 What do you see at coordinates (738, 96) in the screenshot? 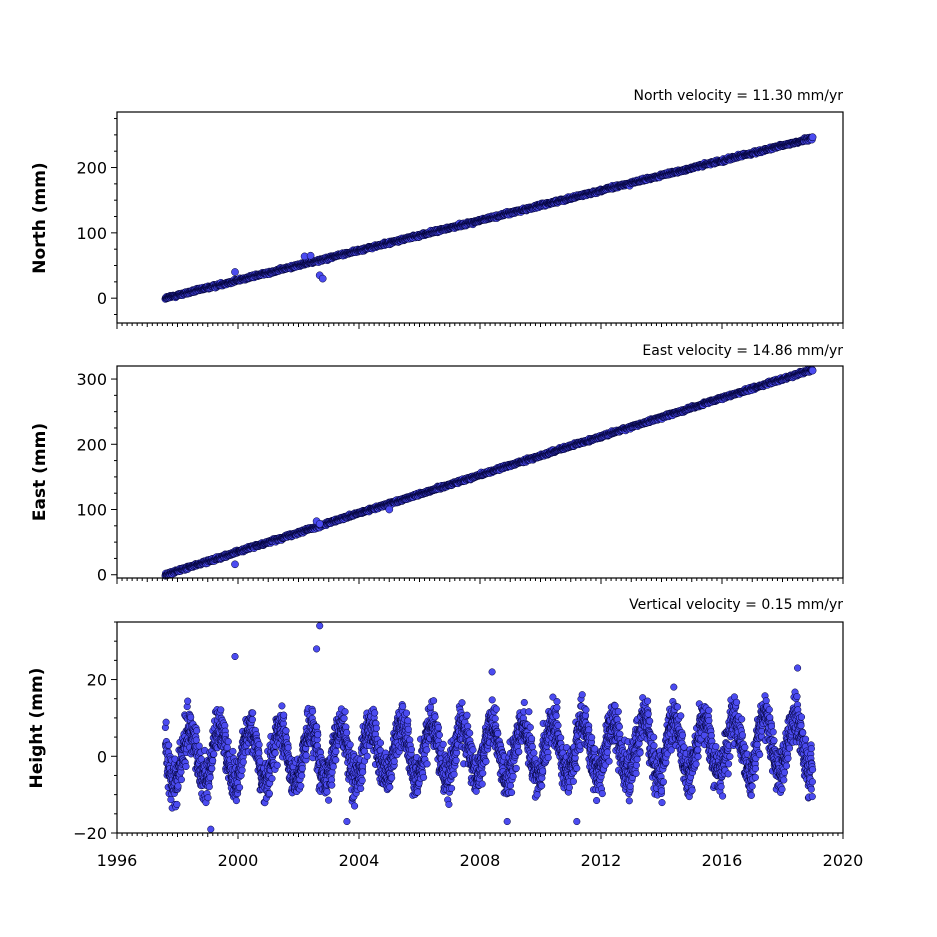
I see `north-velocity-title: North velocity = 11.30 mm/yr` at bounding box center [738, 96].